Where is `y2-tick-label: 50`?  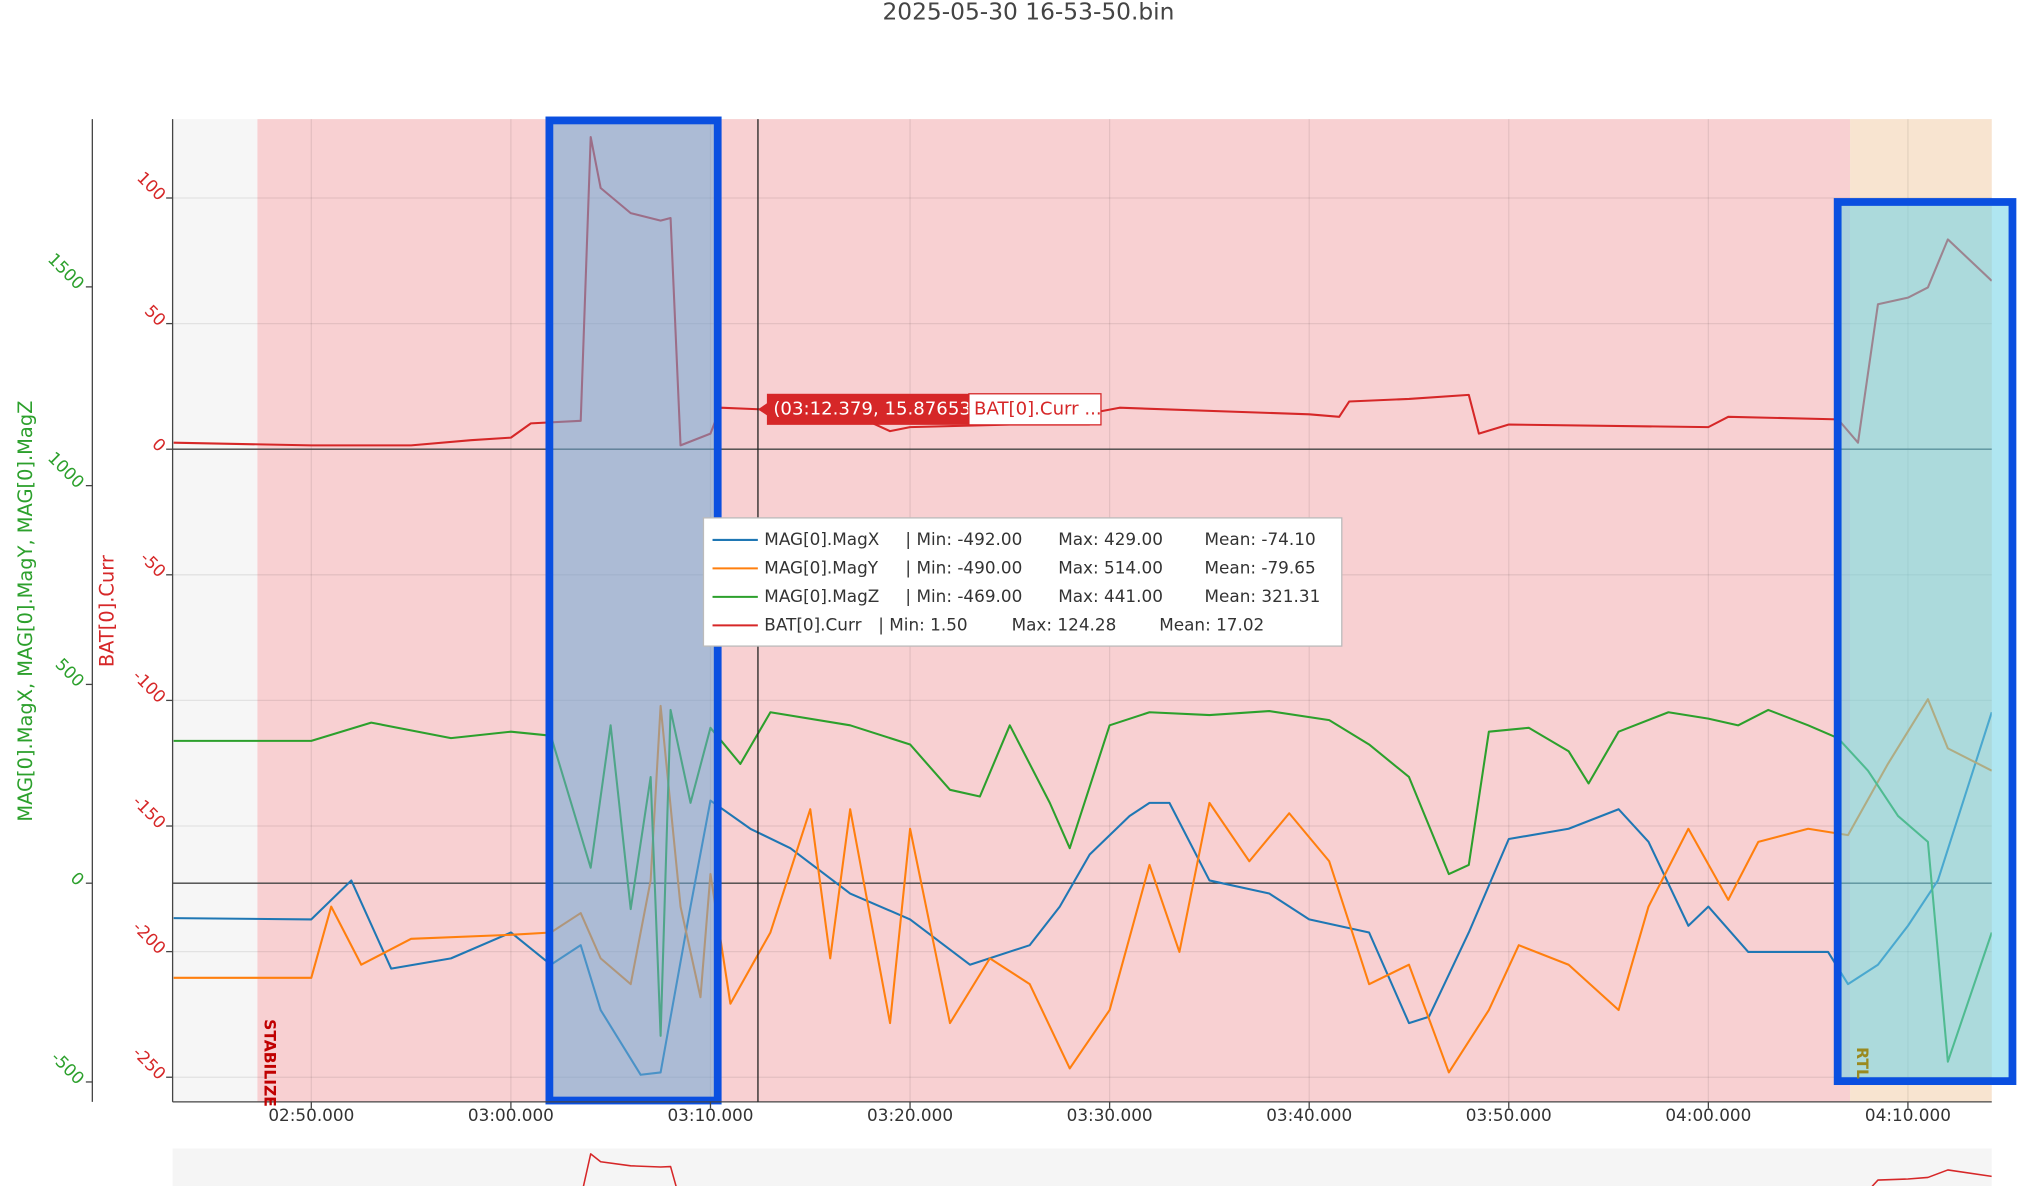 y2-tick-label: 50 is located at coordinates (155, 315).